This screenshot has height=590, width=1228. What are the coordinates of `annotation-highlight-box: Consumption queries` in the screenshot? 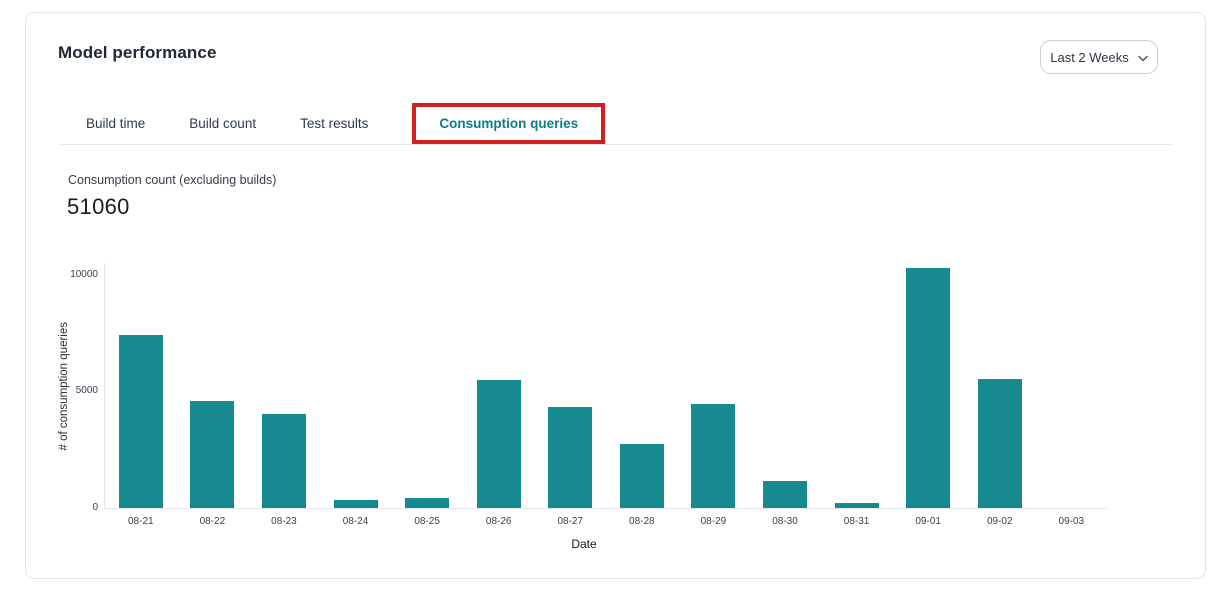 It's located at (509, 123).